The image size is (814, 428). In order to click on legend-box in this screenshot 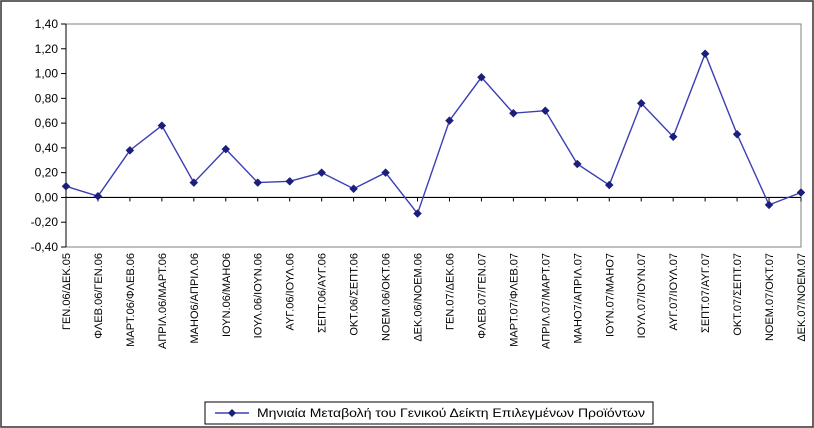, I will do `click(429, 413)`.